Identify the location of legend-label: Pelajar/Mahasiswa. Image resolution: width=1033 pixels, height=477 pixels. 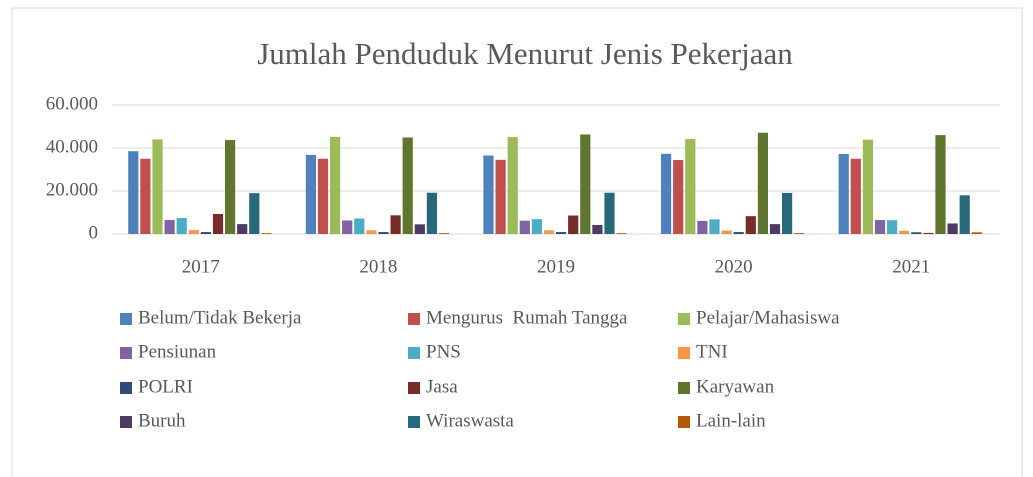
(768, 317).